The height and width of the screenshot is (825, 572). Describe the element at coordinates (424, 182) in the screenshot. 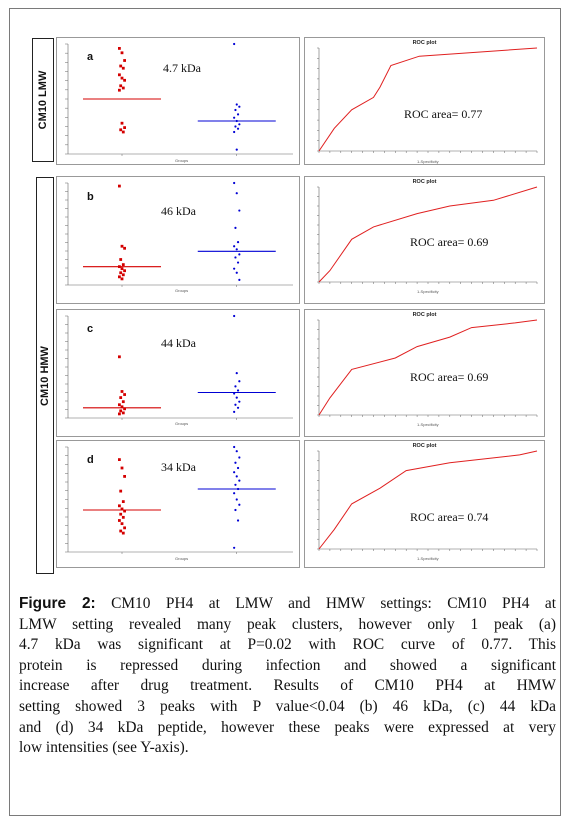

I see `roc-title-b: ROC plot` at that location.